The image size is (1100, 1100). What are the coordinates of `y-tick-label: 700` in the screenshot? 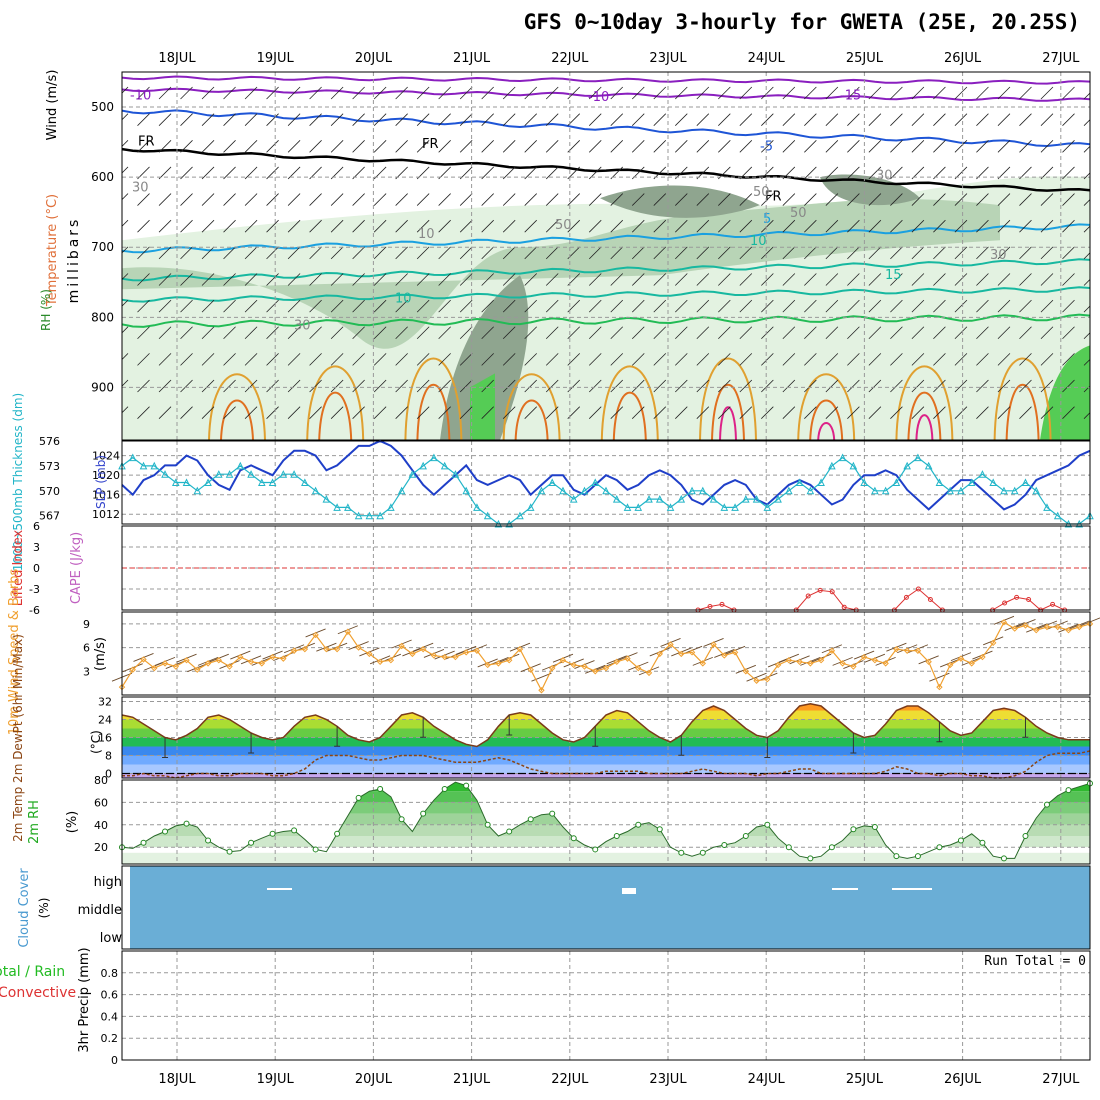 It's located at (102, 247).